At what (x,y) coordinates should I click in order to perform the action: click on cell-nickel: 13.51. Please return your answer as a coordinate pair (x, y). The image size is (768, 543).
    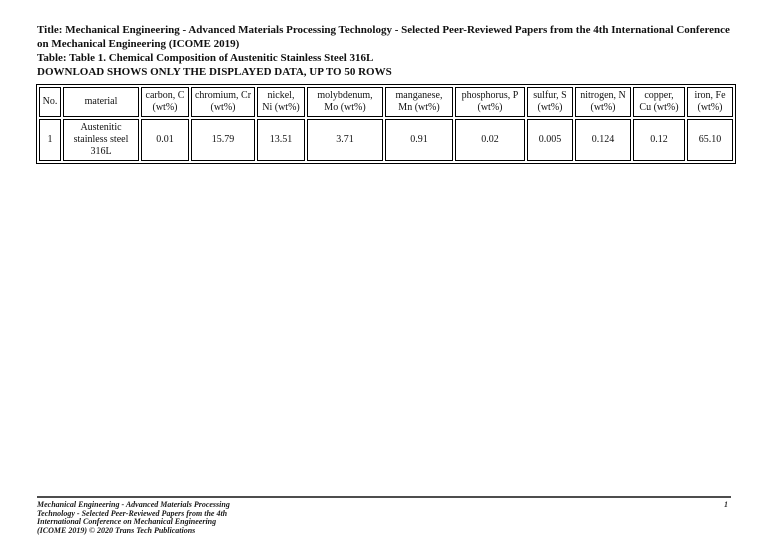
    Looking at the image, I should click on (281, 140).